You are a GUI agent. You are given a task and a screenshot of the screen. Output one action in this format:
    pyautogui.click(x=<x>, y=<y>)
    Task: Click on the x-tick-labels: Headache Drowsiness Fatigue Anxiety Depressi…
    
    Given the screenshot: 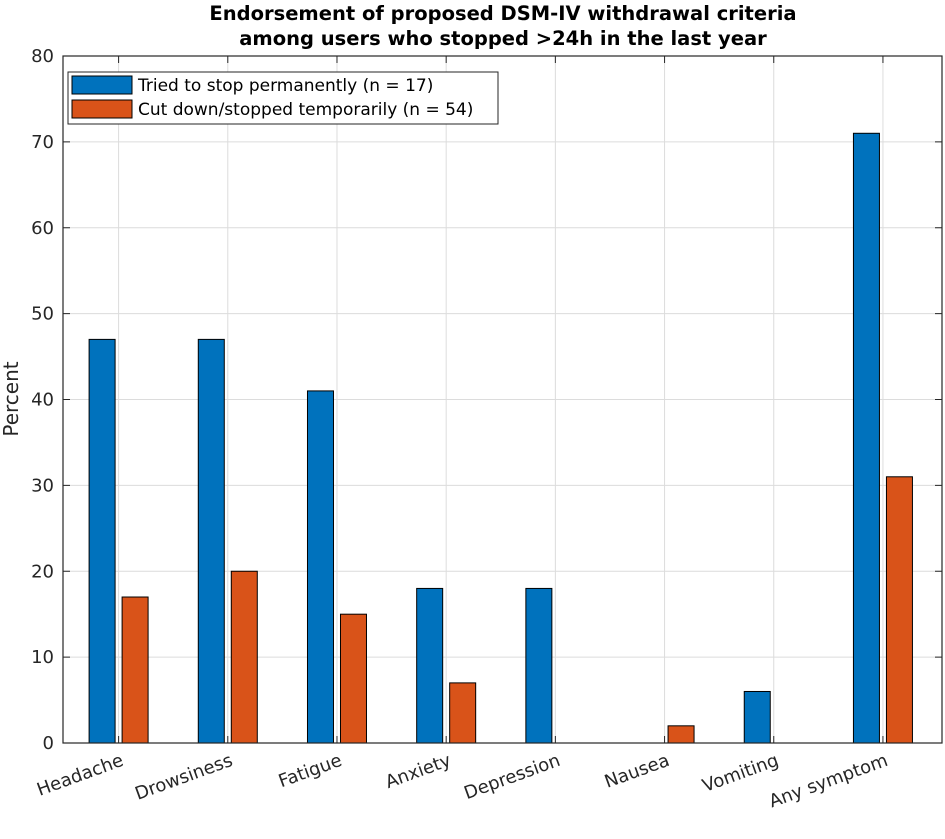 What is the action you would take?
    pyautogui.click(x=462, y=781)
    